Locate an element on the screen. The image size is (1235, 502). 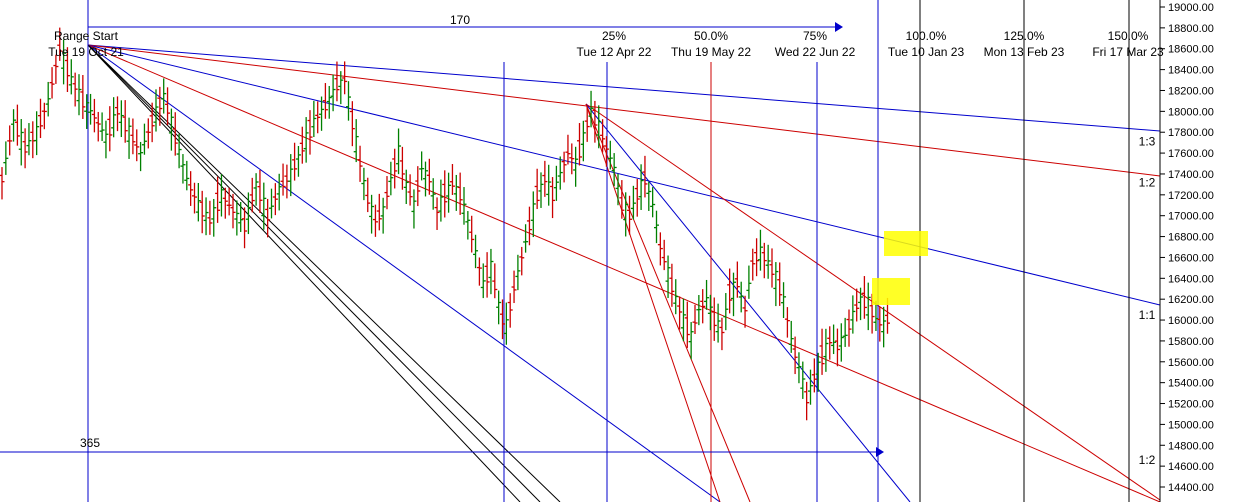
y-tick-label: 19000.00 is located at coordinates (1191, 8).